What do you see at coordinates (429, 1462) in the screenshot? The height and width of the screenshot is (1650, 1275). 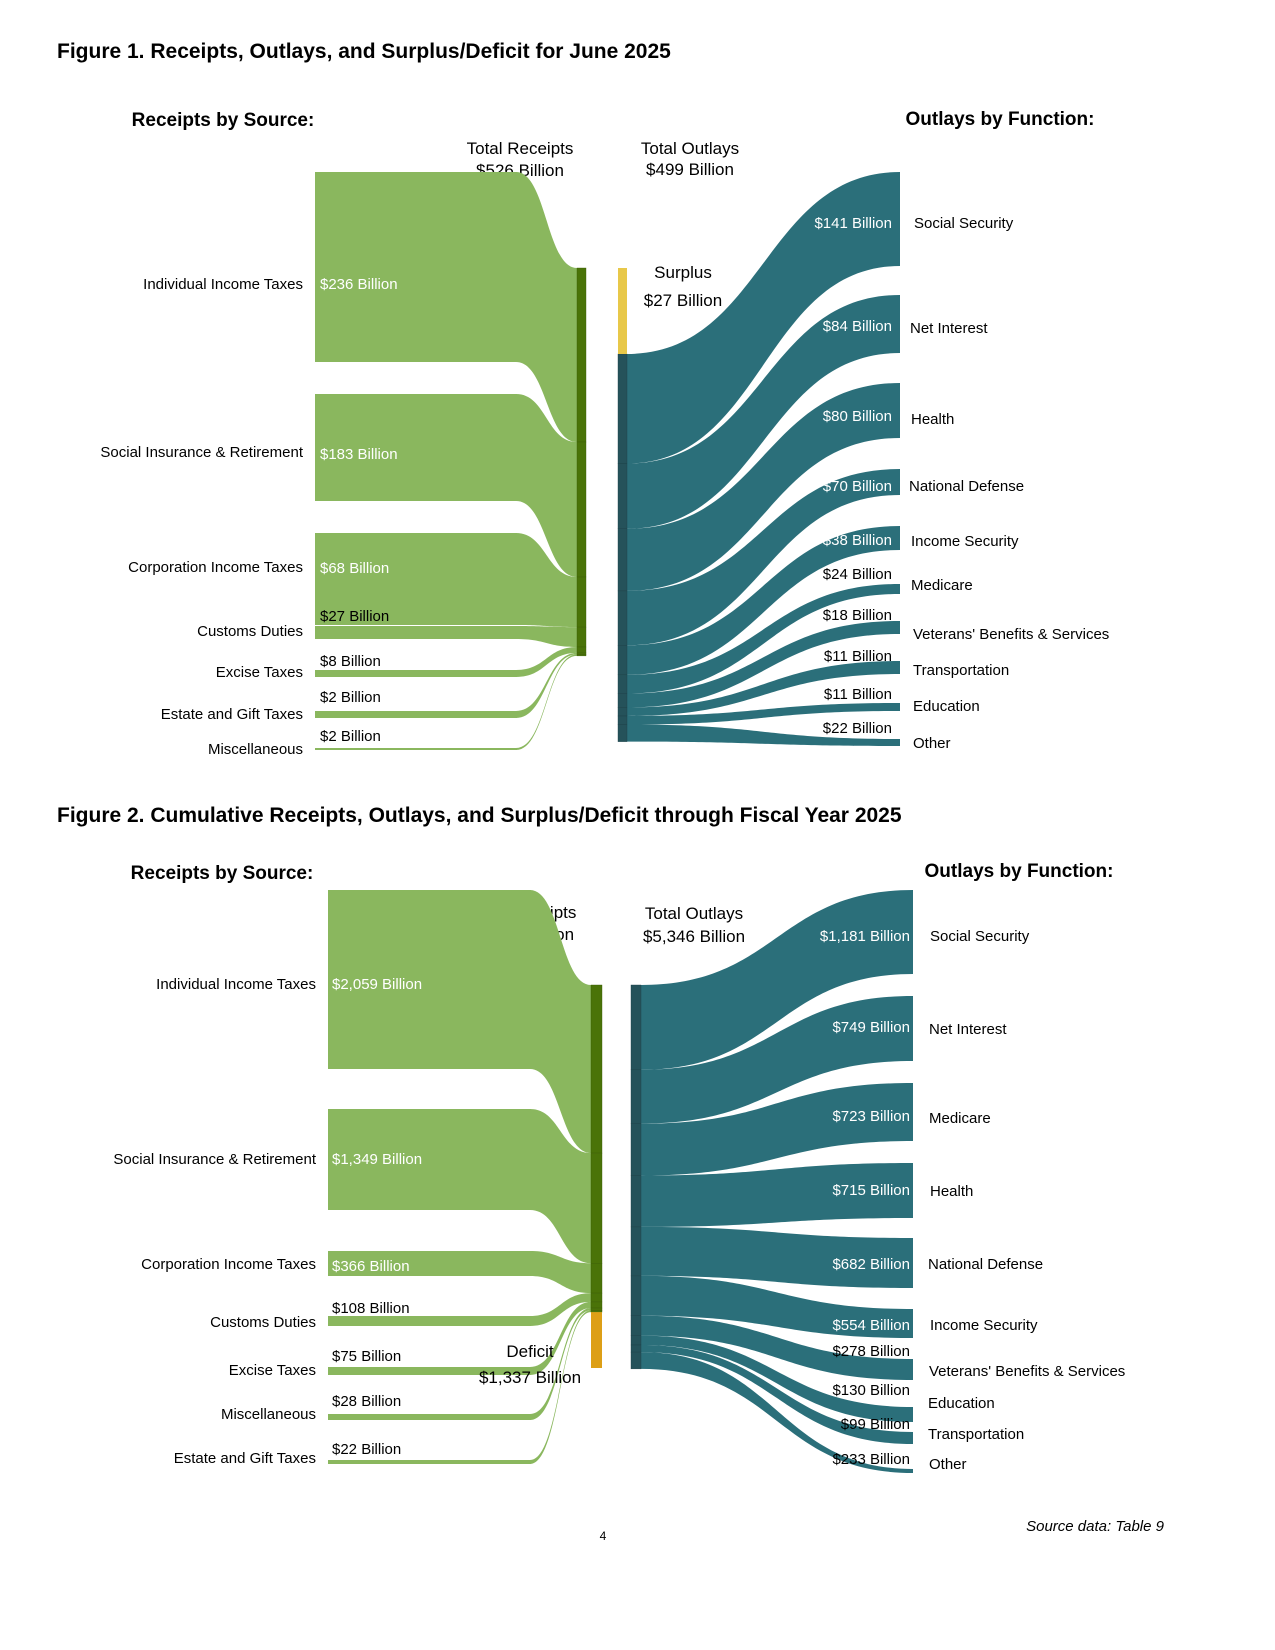 I see `receipt-node-estate-and-gift-taxes` at bounding box center [429, 1462].